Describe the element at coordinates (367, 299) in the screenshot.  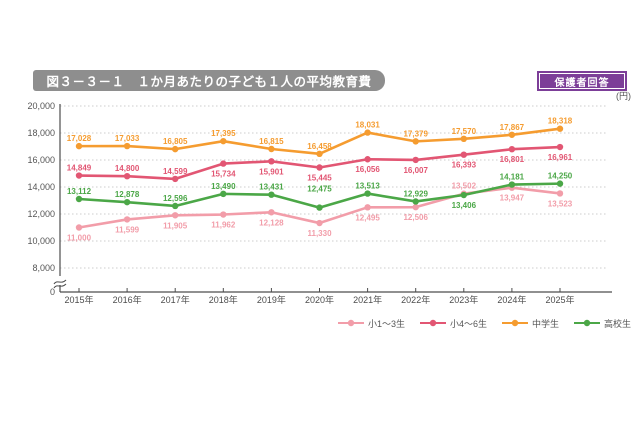
I see `x-tick-label: 2021年` at that location.